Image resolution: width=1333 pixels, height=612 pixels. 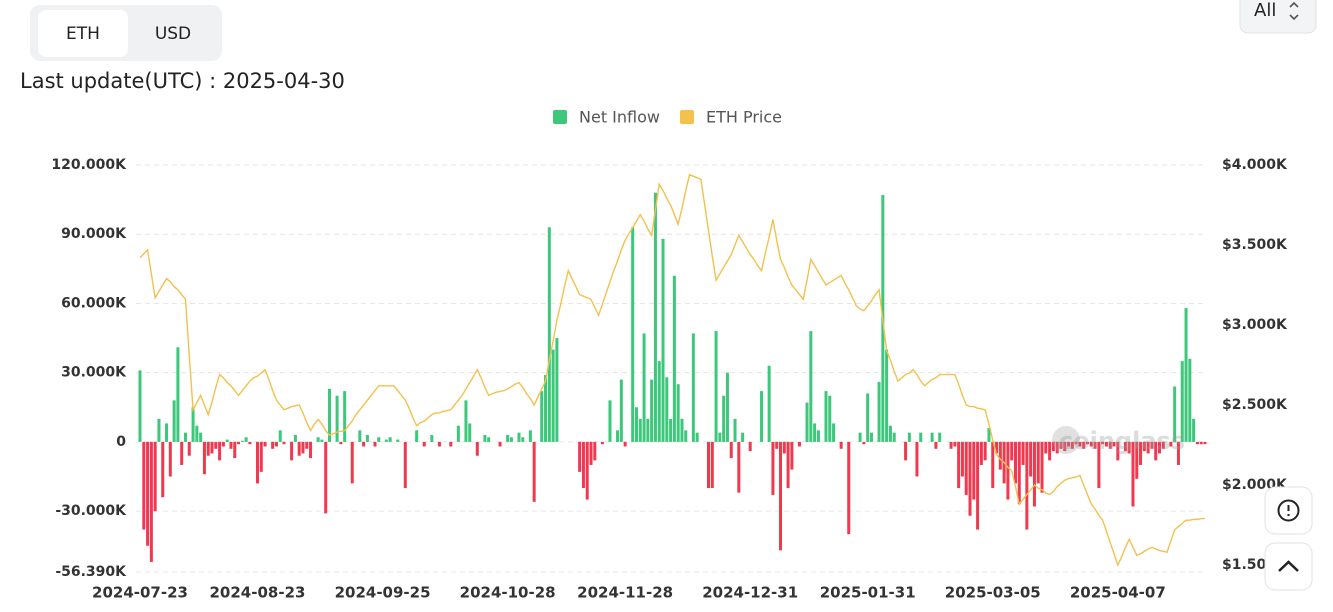 I want to click on unit-eth-bg, so click(x=83, y=33).